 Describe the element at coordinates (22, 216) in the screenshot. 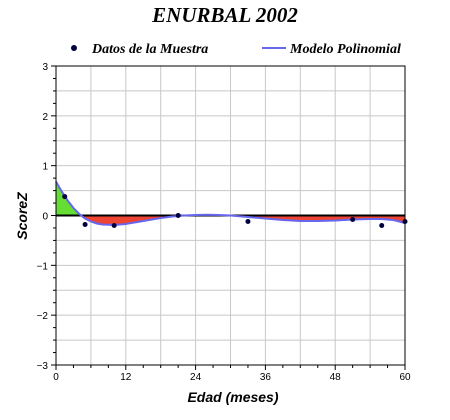

I see `y-axis-label: ScoreZ` at that location.